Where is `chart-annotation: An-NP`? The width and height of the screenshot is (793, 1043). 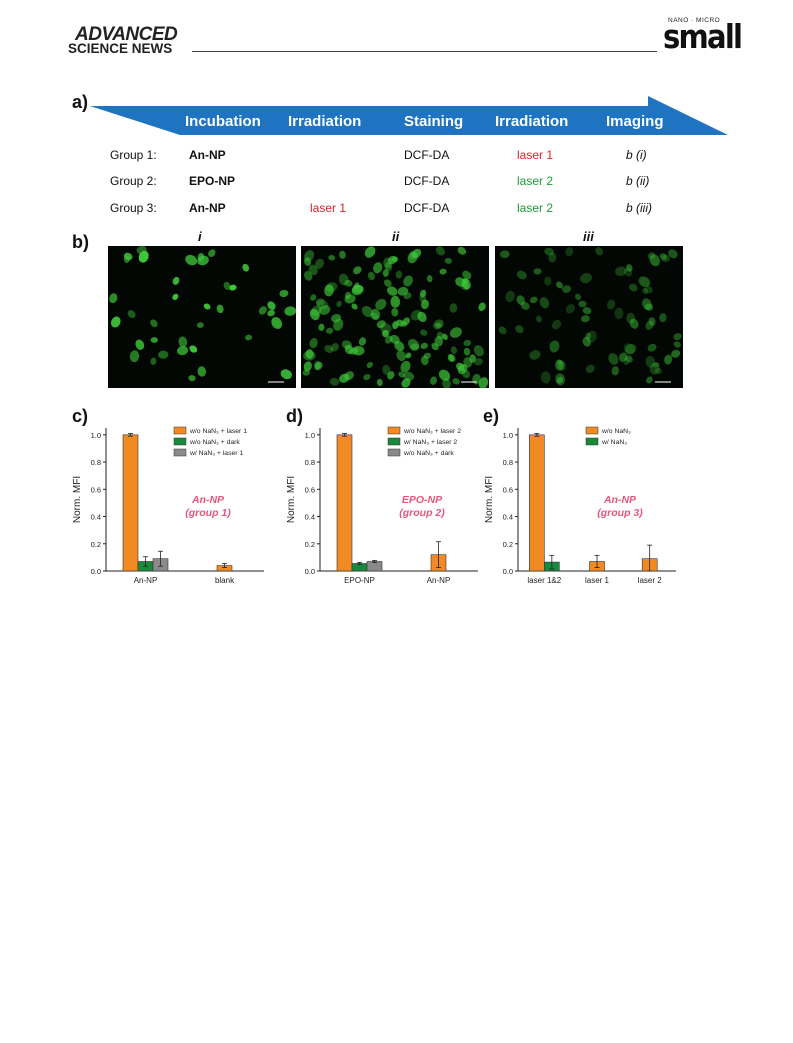
chart-annotation: An-NP is located at coordinates (208, 500).